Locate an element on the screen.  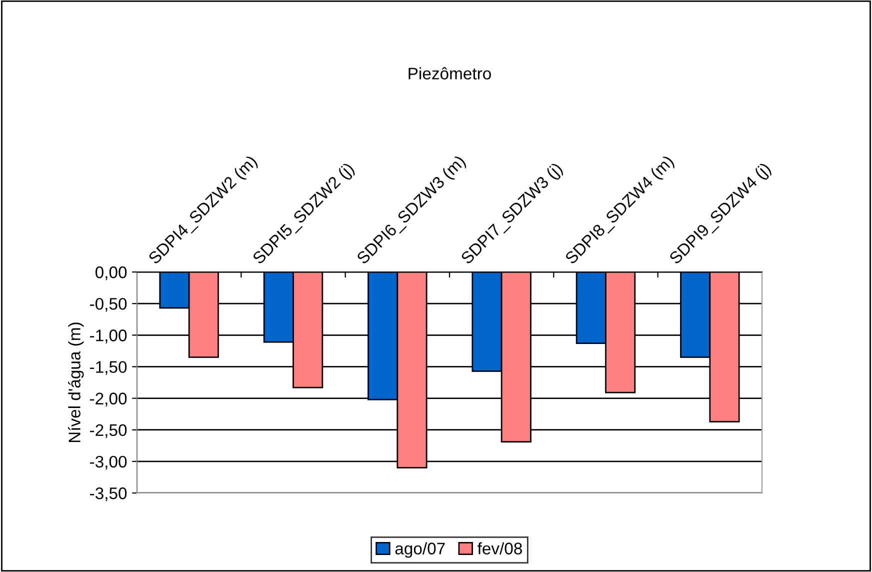
y-axis-title: Nível d'água (m) is located at coordinates (76, 382).